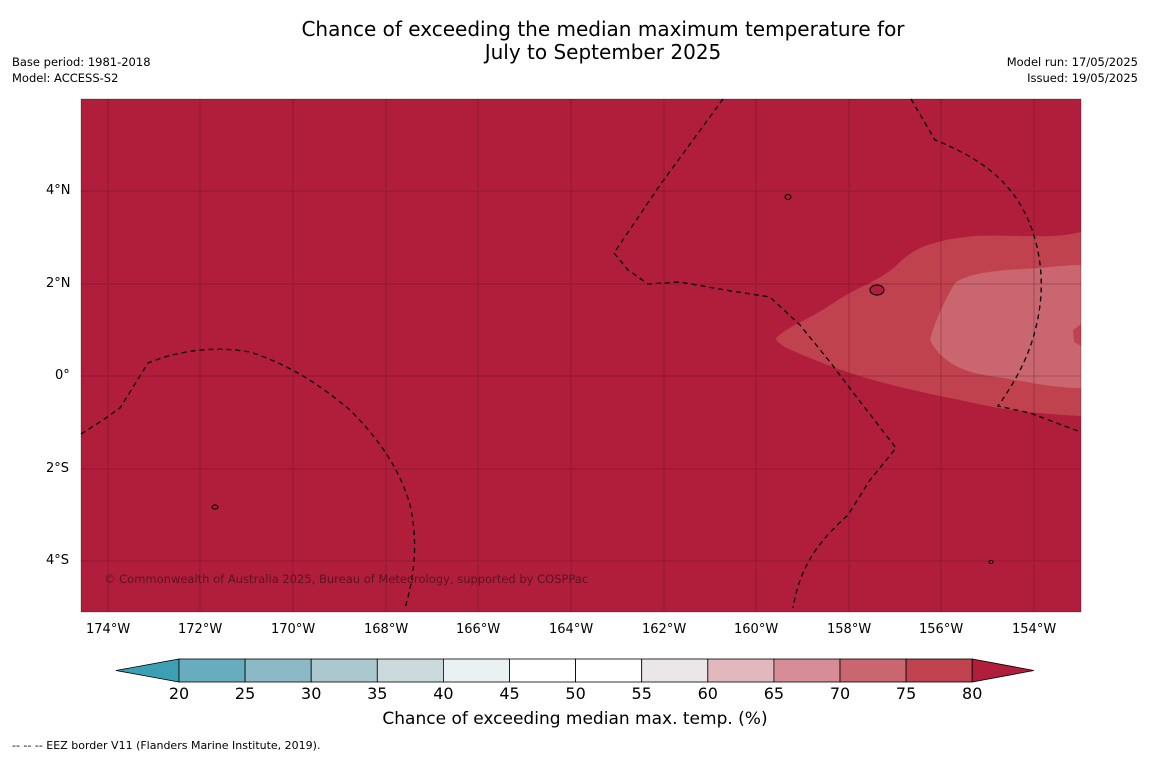  What do you see at coordinates (81, 62) in the screenshot?
I see `base-period: Base period: 1981-2018` at bounding box center [81, 62].